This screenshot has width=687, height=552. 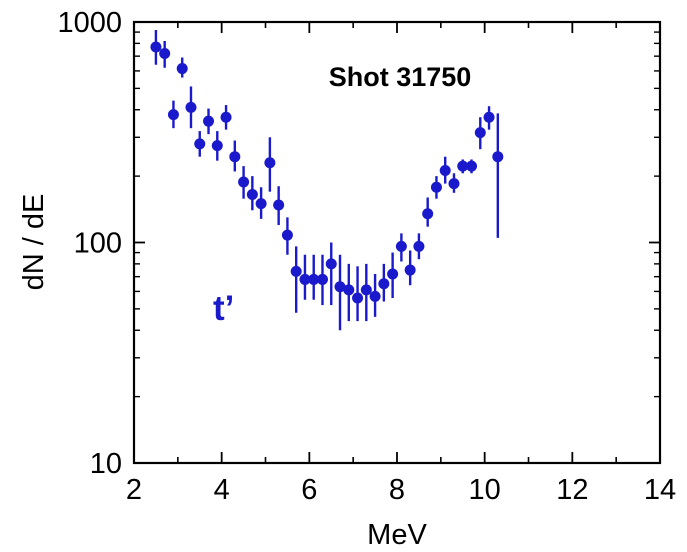 I want to click on y-tick-label: 100, so click(x=98, y=244).